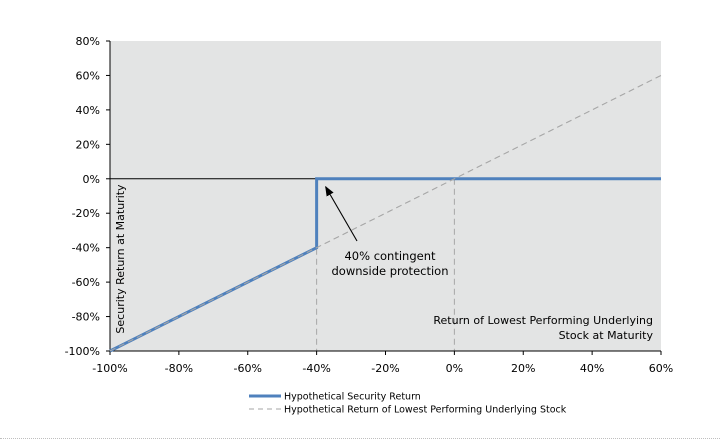 This screenshot has height=445, width=720. I want to click on x-tick-label: -80%, so click(179, 368).